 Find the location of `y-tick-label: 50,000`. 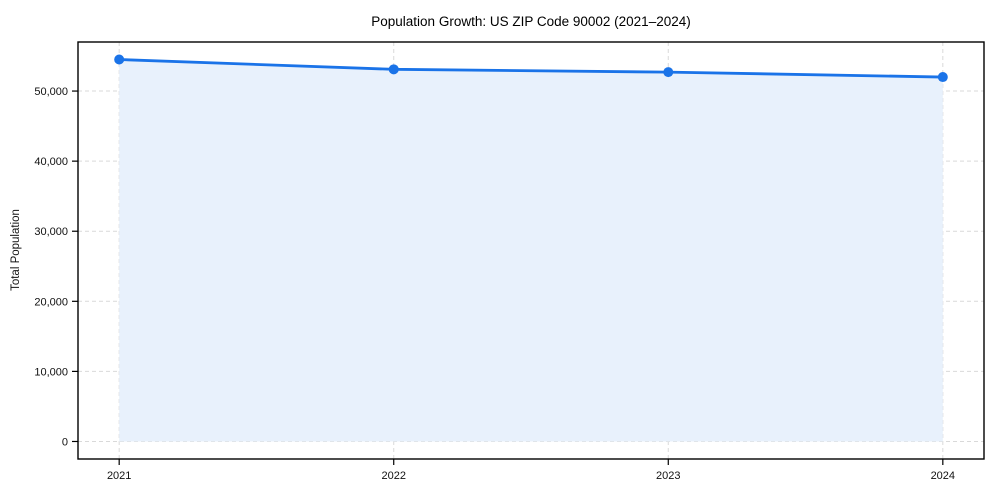

y-tick-label: 50,000 is located at coordinates (51, 92).